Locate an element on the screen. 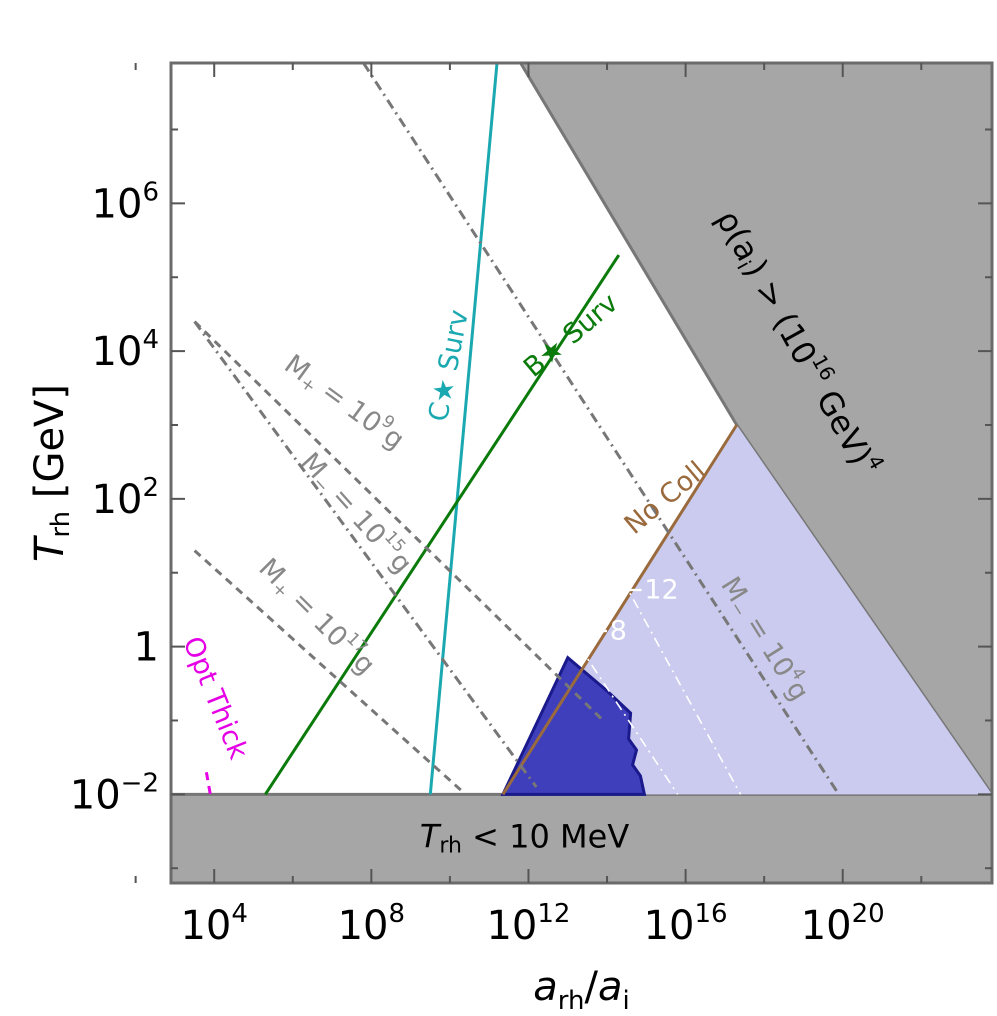 The height and width of the screenshot is (1016, 997). x-tick-label: 108 is located at coordinates (371, 924).